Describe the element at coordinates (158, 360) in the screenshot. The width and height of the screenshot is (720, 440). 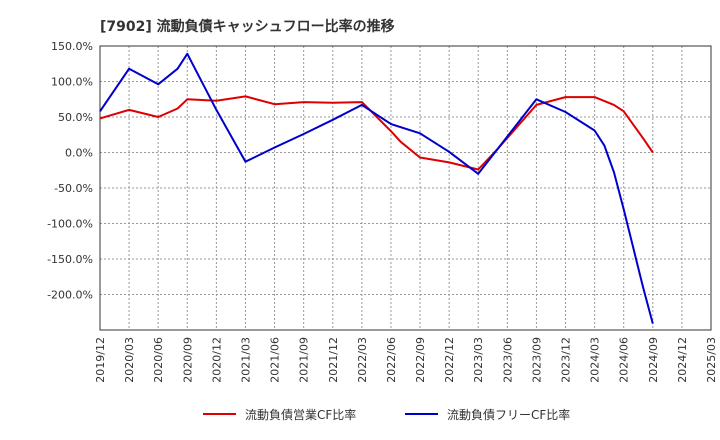
I see `x-tick-label: 2020/06` at that location.